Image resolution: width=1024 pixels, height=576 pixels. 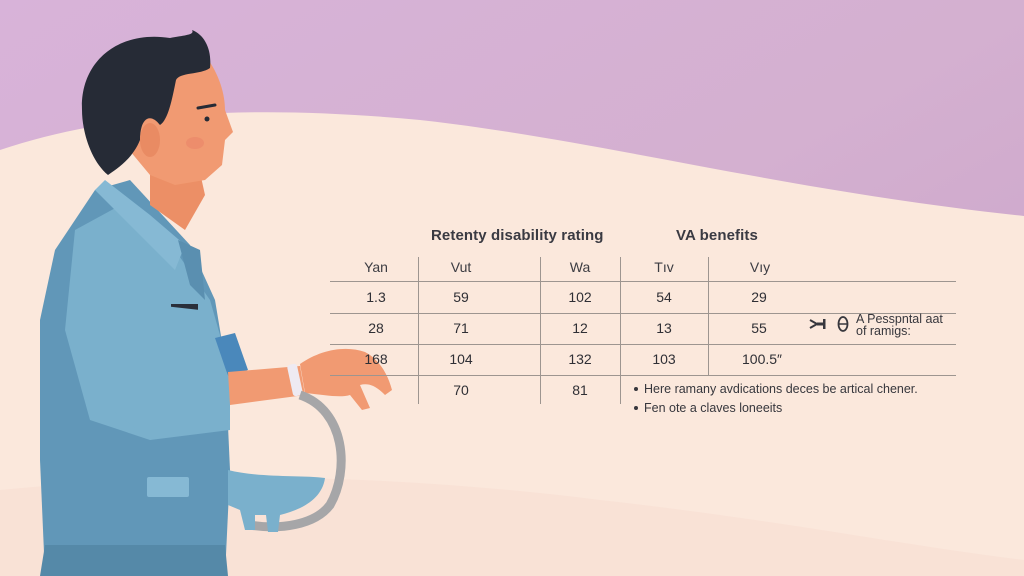 What do you see at coordinates (517, 235) in the screenshot?
I see `table-title-disability-rating: Retenty disability rating` at bounding box center [517, 235].